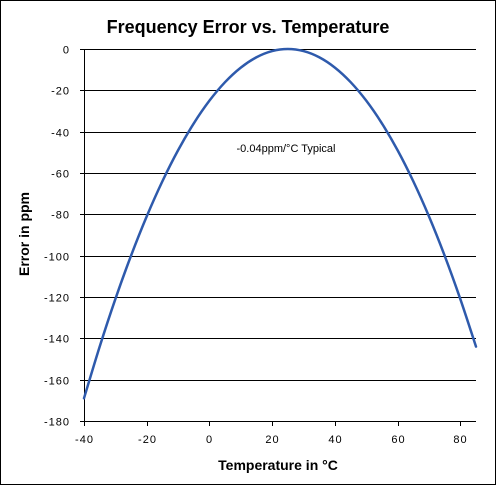 The height and width of the screenshot is (485, 496). I want to click on x-tick-label: 60, so click(398, 440).